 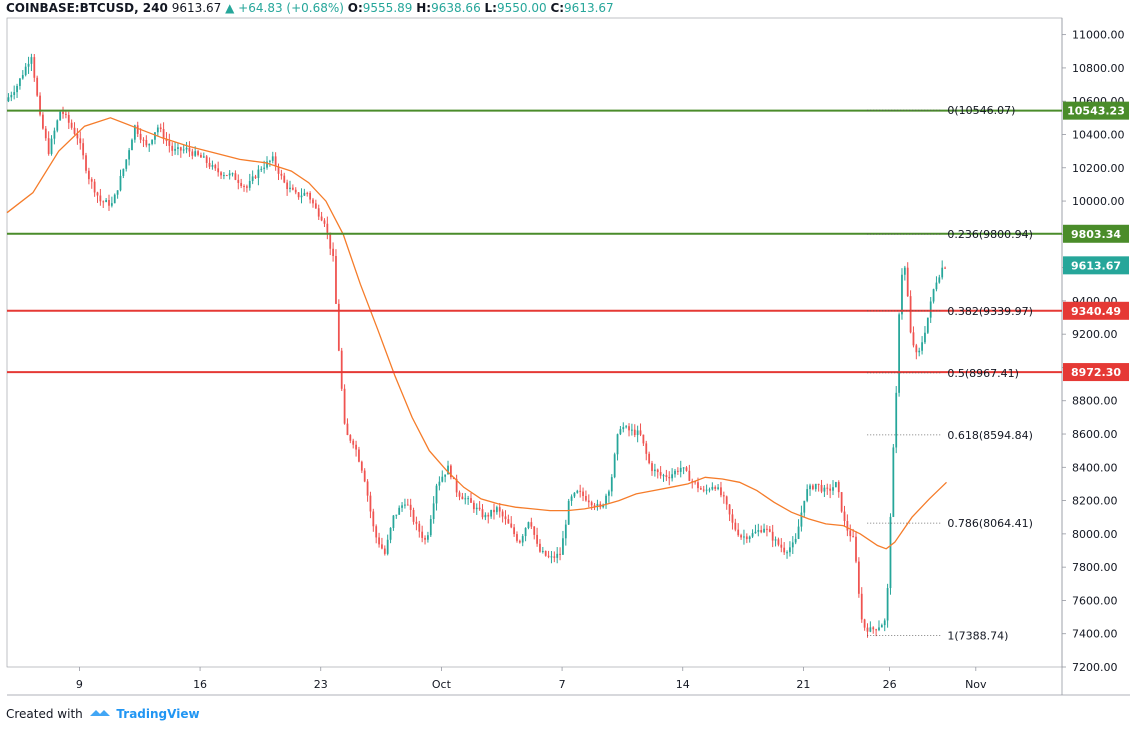 What do you see at coordinates (990, 311) in the screenshot?
I see `fib-level-label: 0.382(9339.97)` at bounding box center [990, 311].